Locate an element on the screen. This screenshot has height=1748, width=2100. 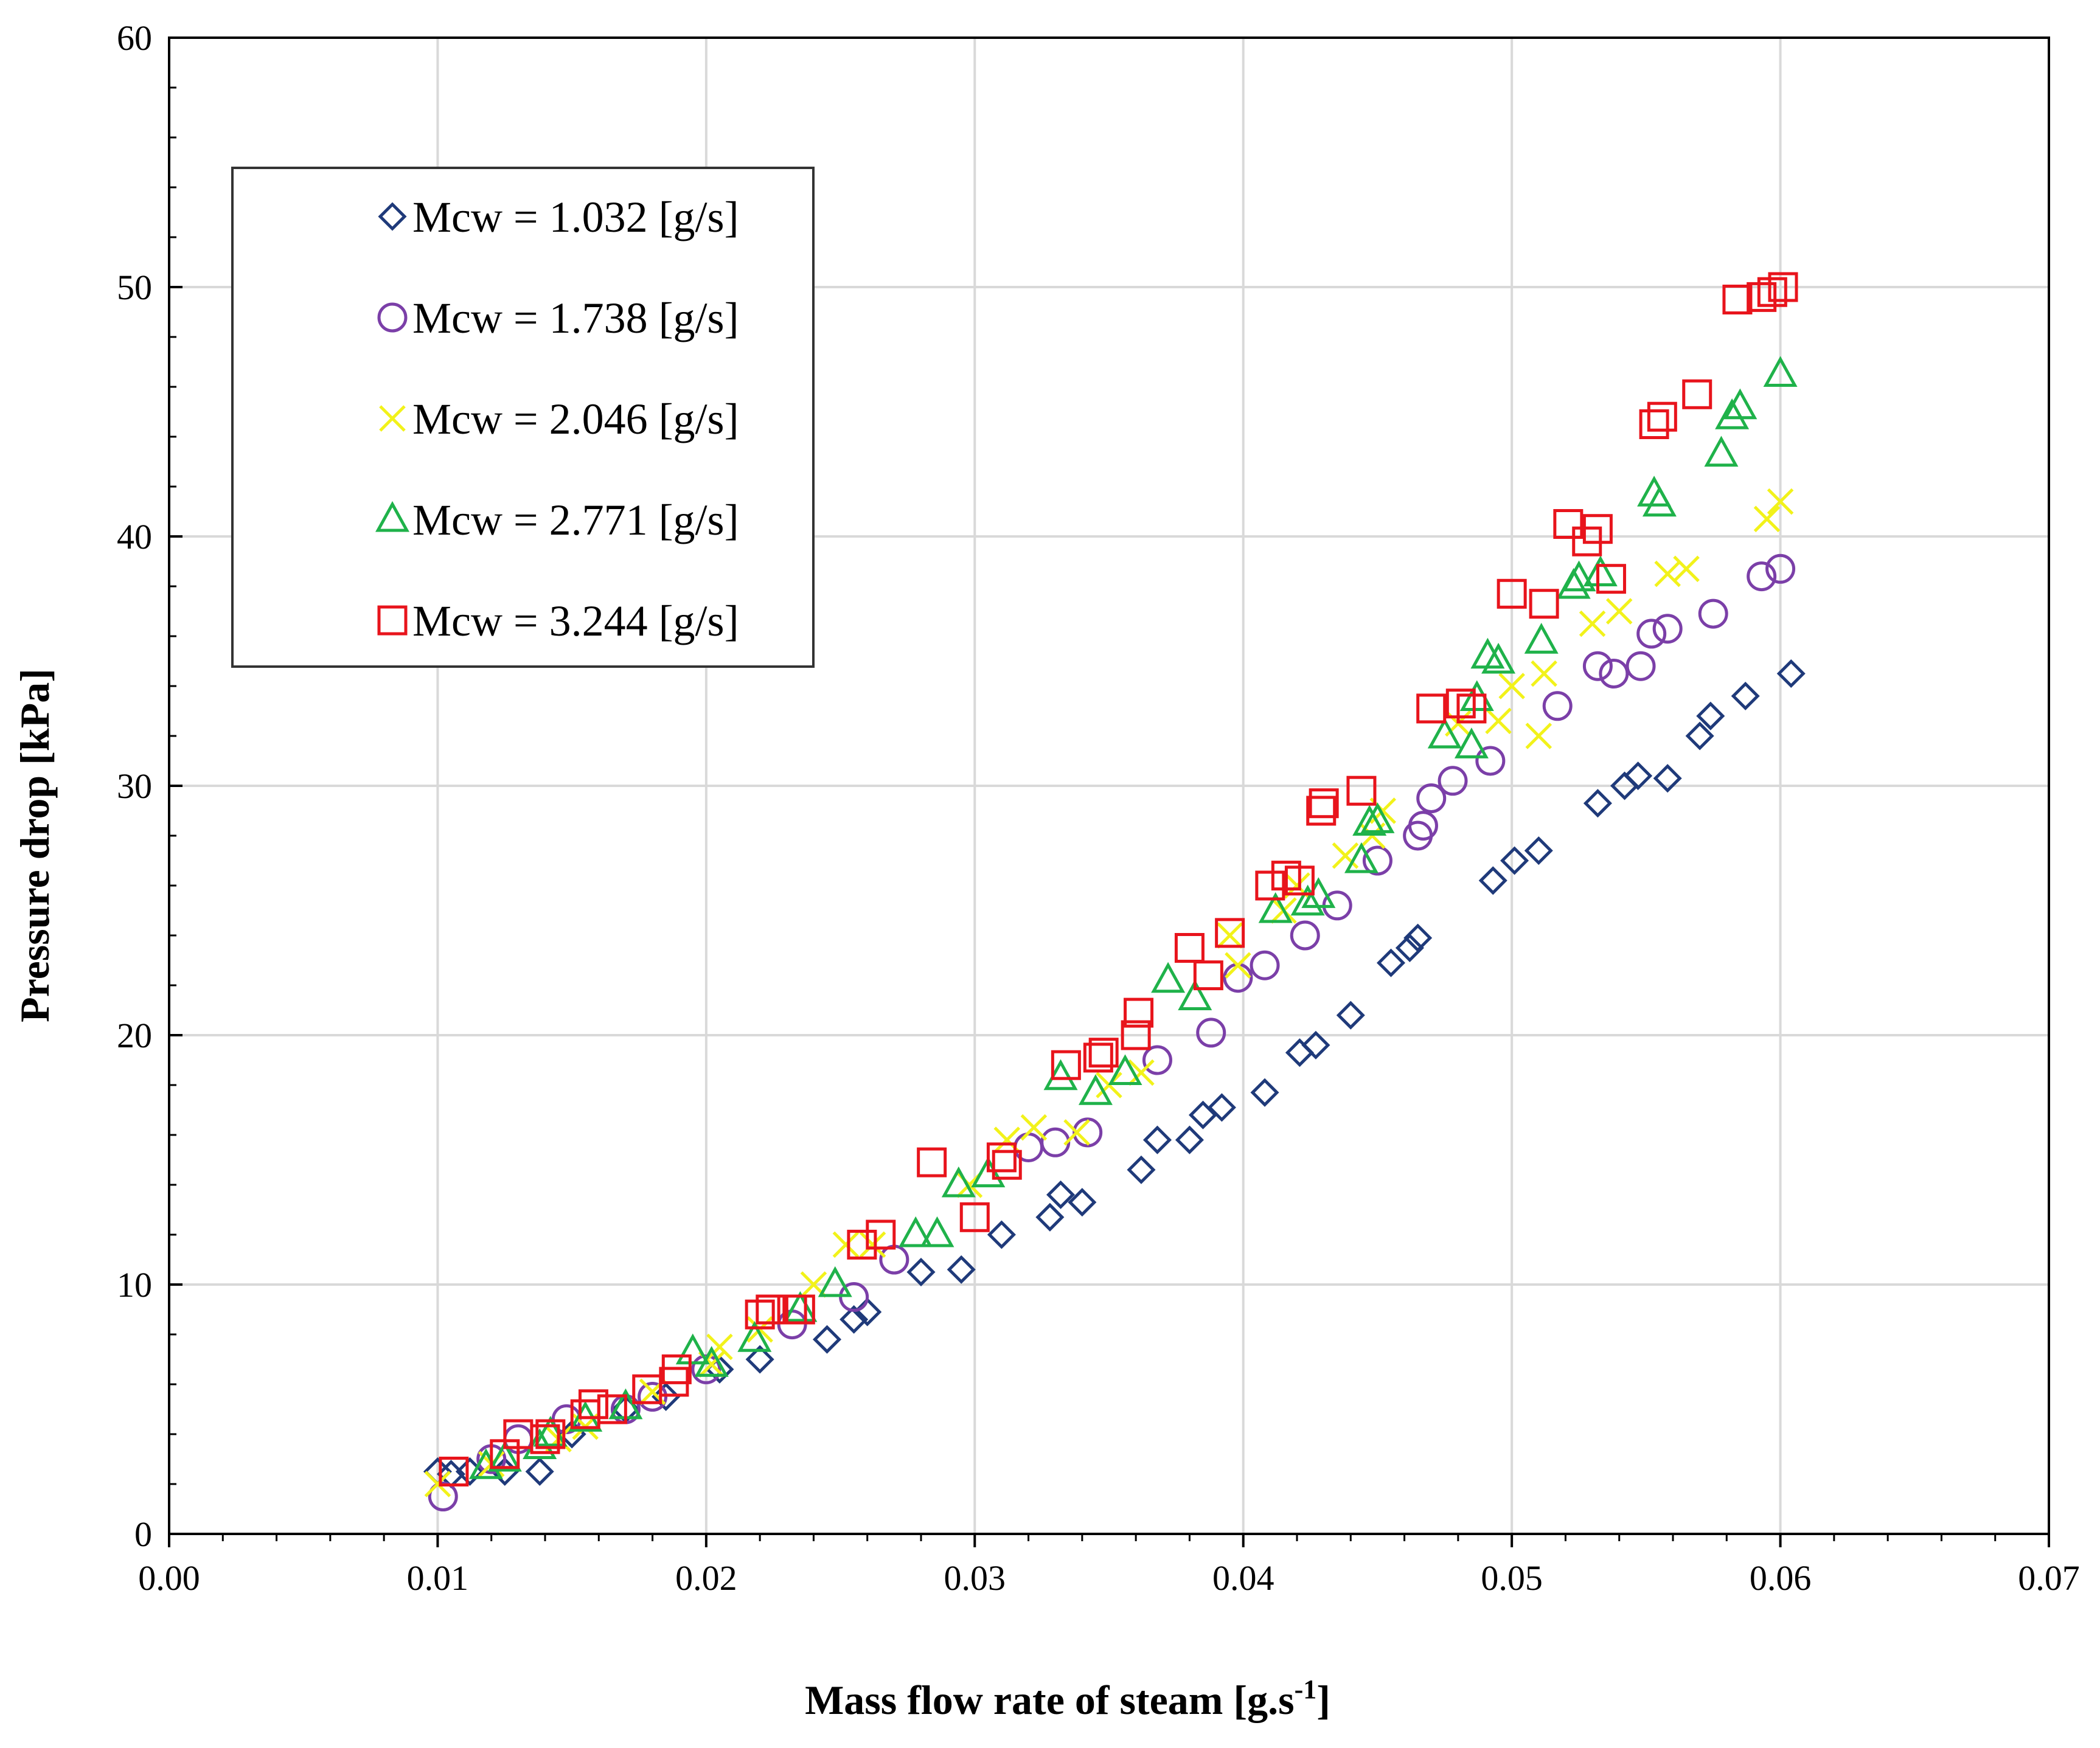
y-tick-label: 50 is located at coordinates (134, 287).